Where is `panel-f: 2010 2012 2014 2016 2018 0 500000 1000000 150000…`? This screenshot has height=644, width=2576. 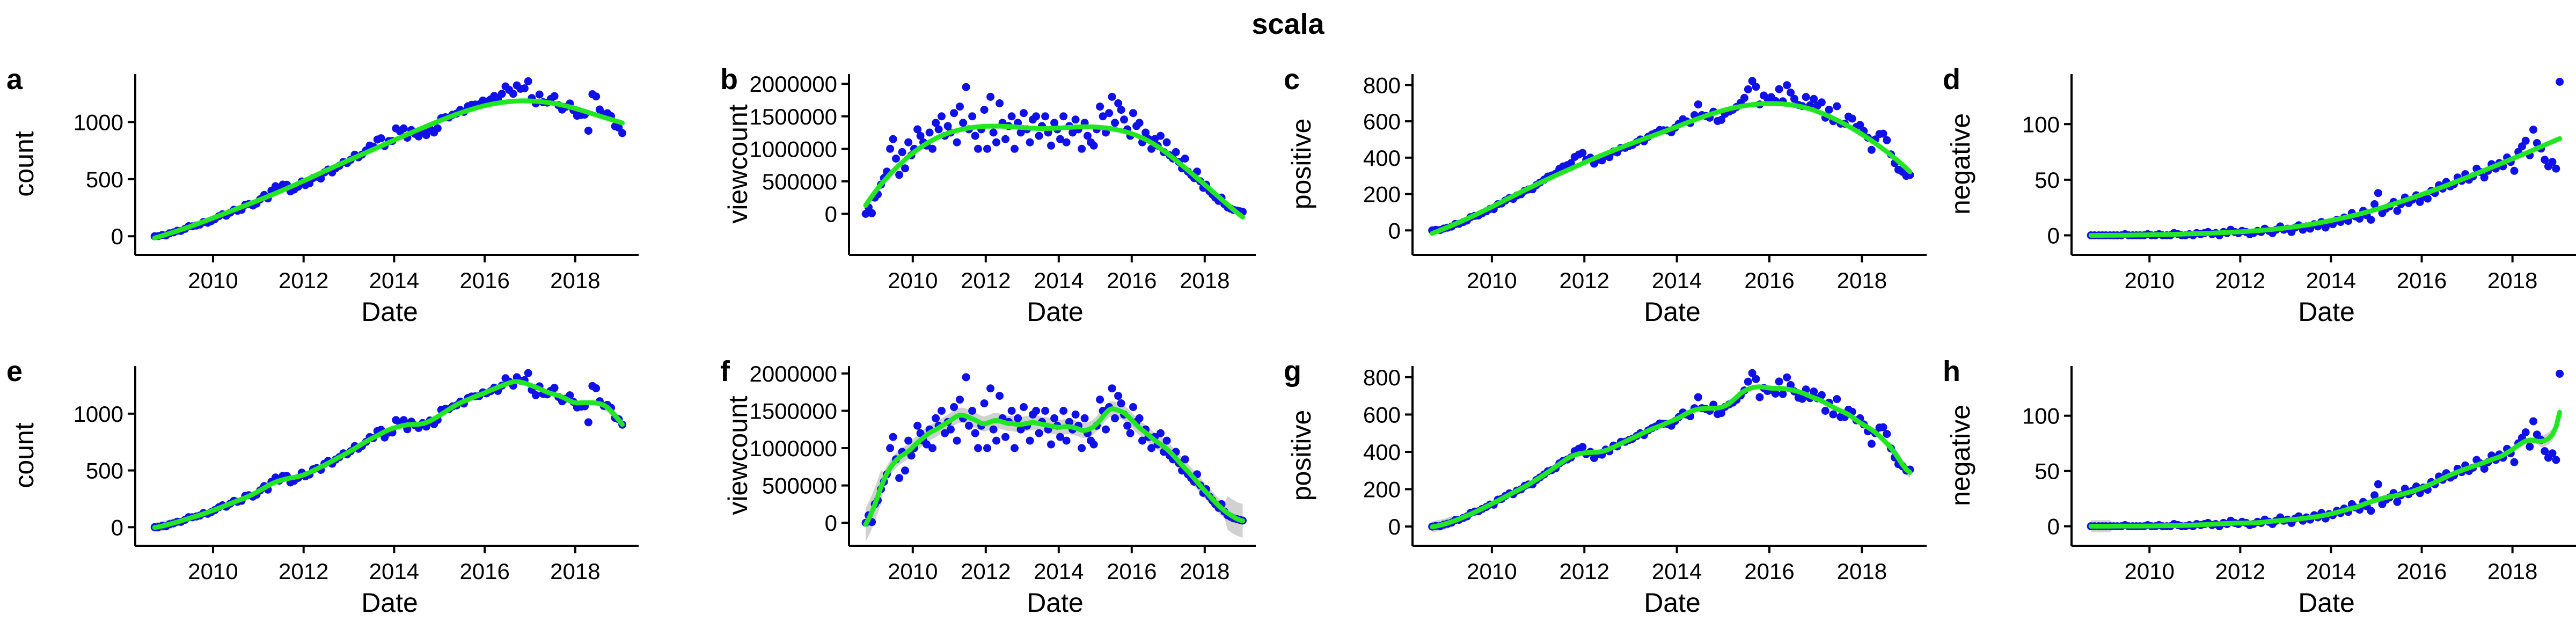
panel-f: 2010 2012 2014 2016 2018 0 500000 1000000 150000… is located at coordinates (988, 486).